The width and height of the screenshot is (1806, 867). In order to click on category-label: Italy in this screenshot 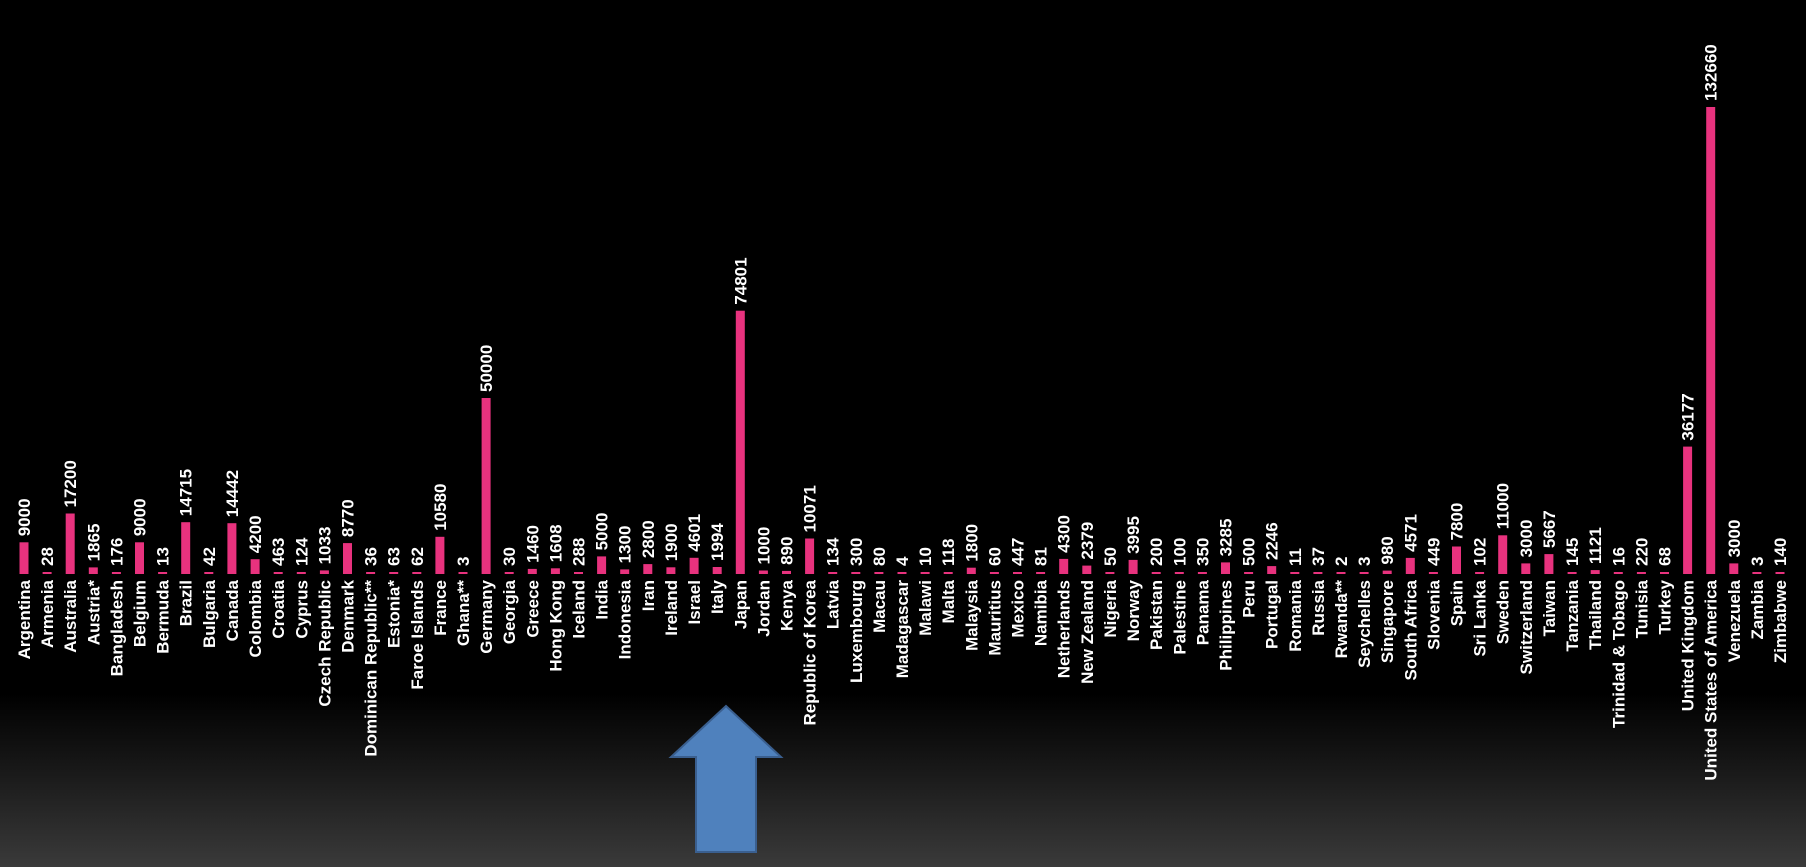, I will do `click(717, 596)`.